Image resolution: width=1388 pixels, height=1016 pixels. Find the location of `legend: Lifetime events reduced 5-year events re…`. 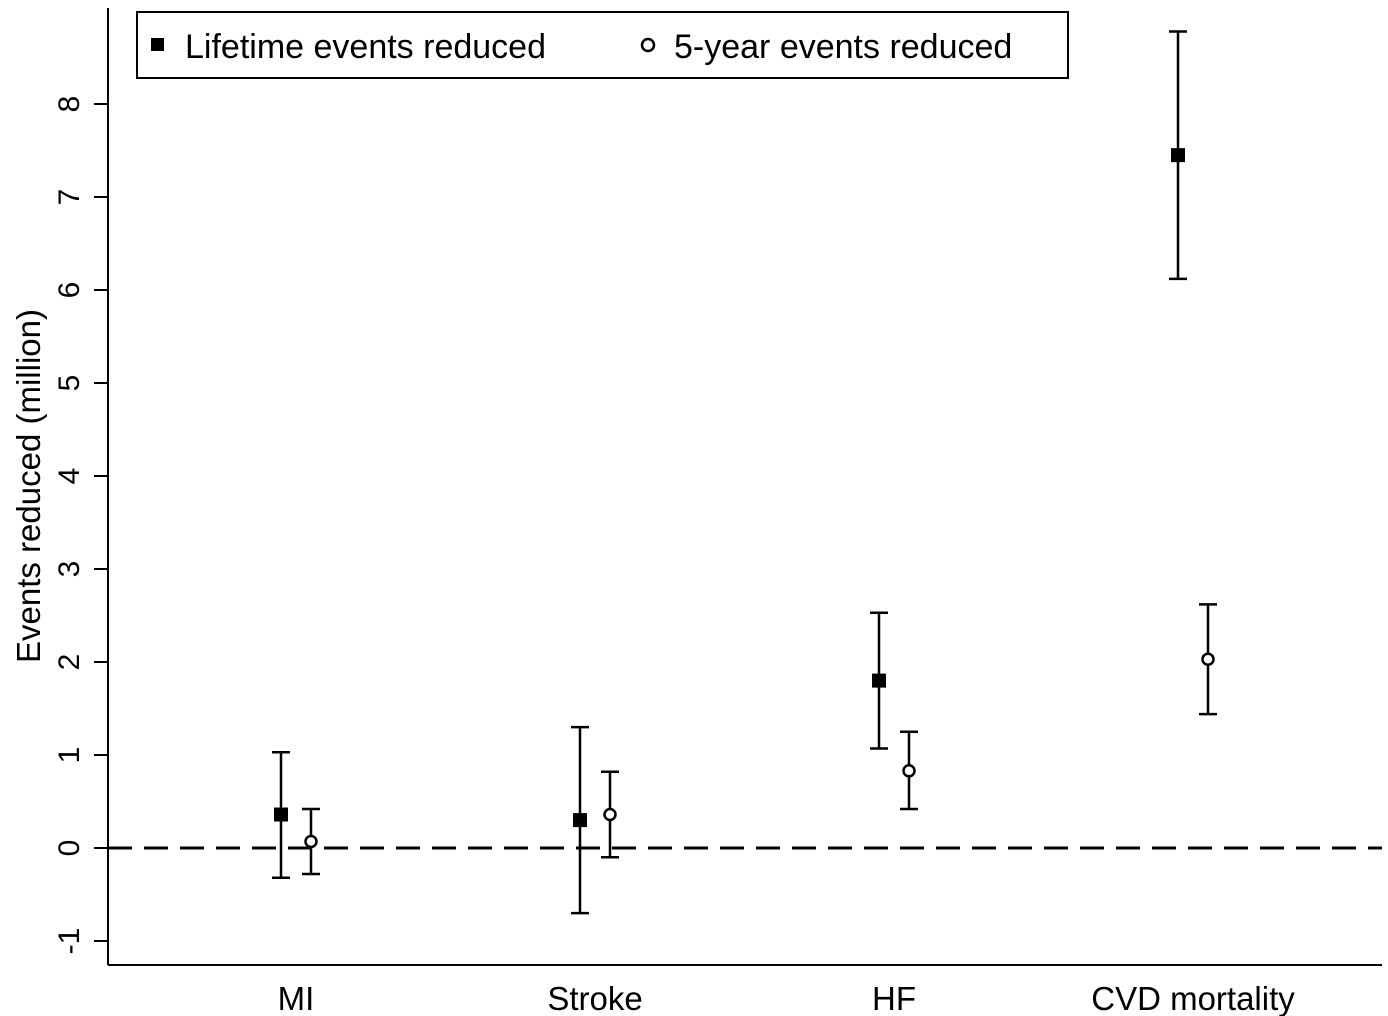

legend: Lifetime events reduced 5-year events re… is located at coordinates (602, 45).